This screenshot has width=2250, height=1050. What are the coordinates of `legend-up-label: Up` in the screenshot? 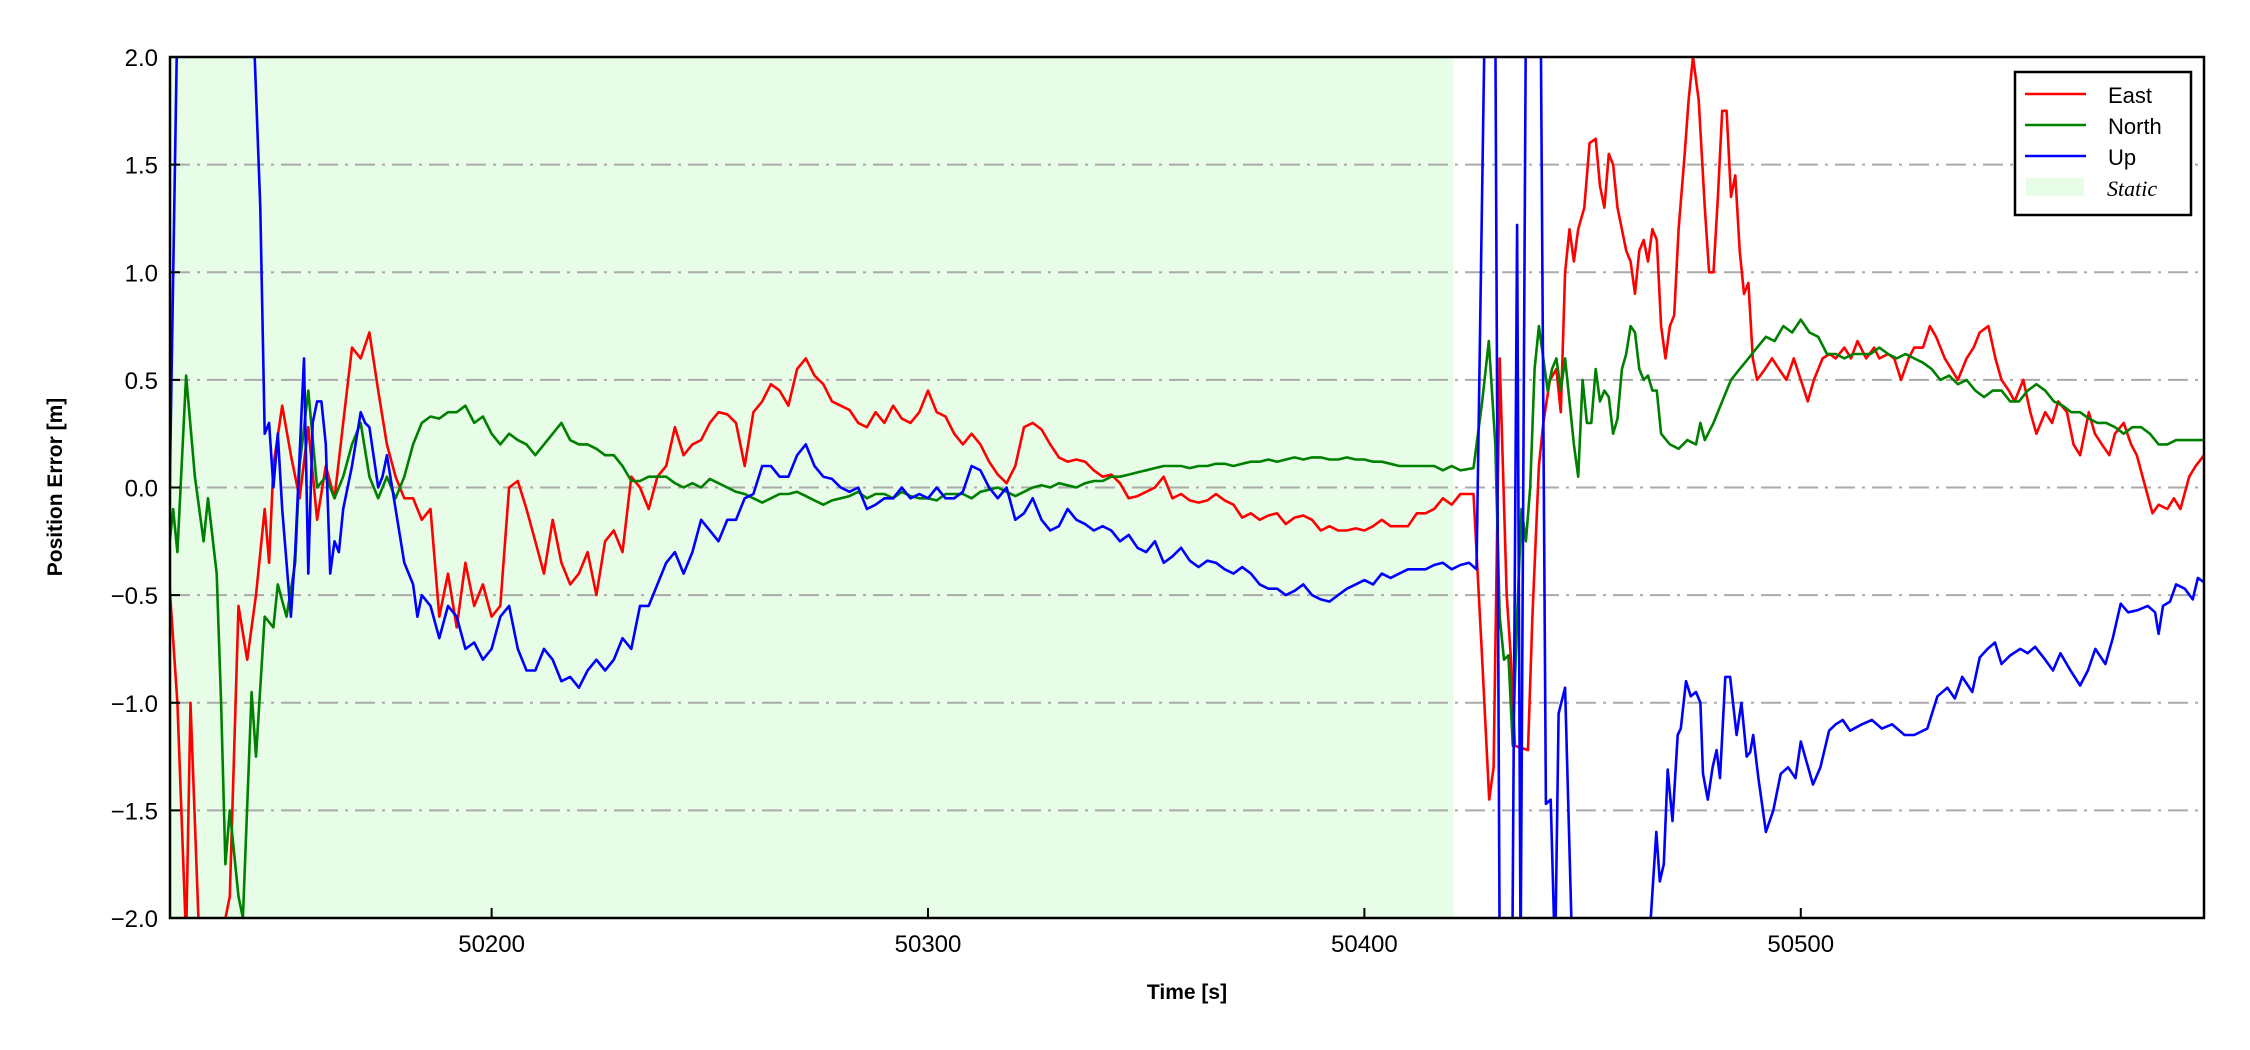 It's located at (2122, 157).